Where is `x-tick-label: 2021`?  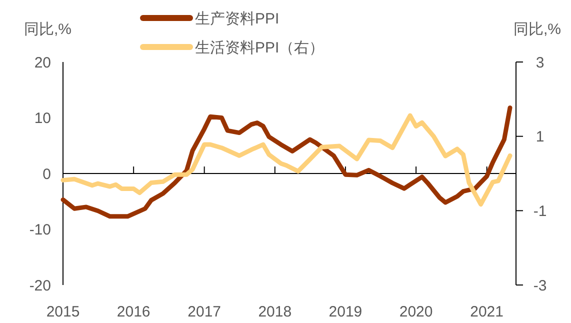
x-tick-label: 2021 is located at coordinates (487, 312).